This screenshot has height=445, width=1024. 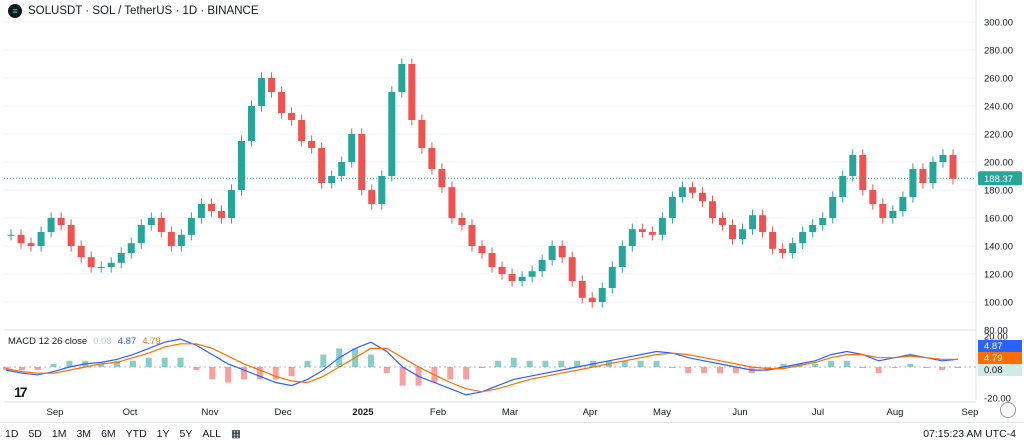 What do you see at coordinates (108, 434) in the screenshot?
I see `range-6m-button: 6M` at bounding box center [108, 434].